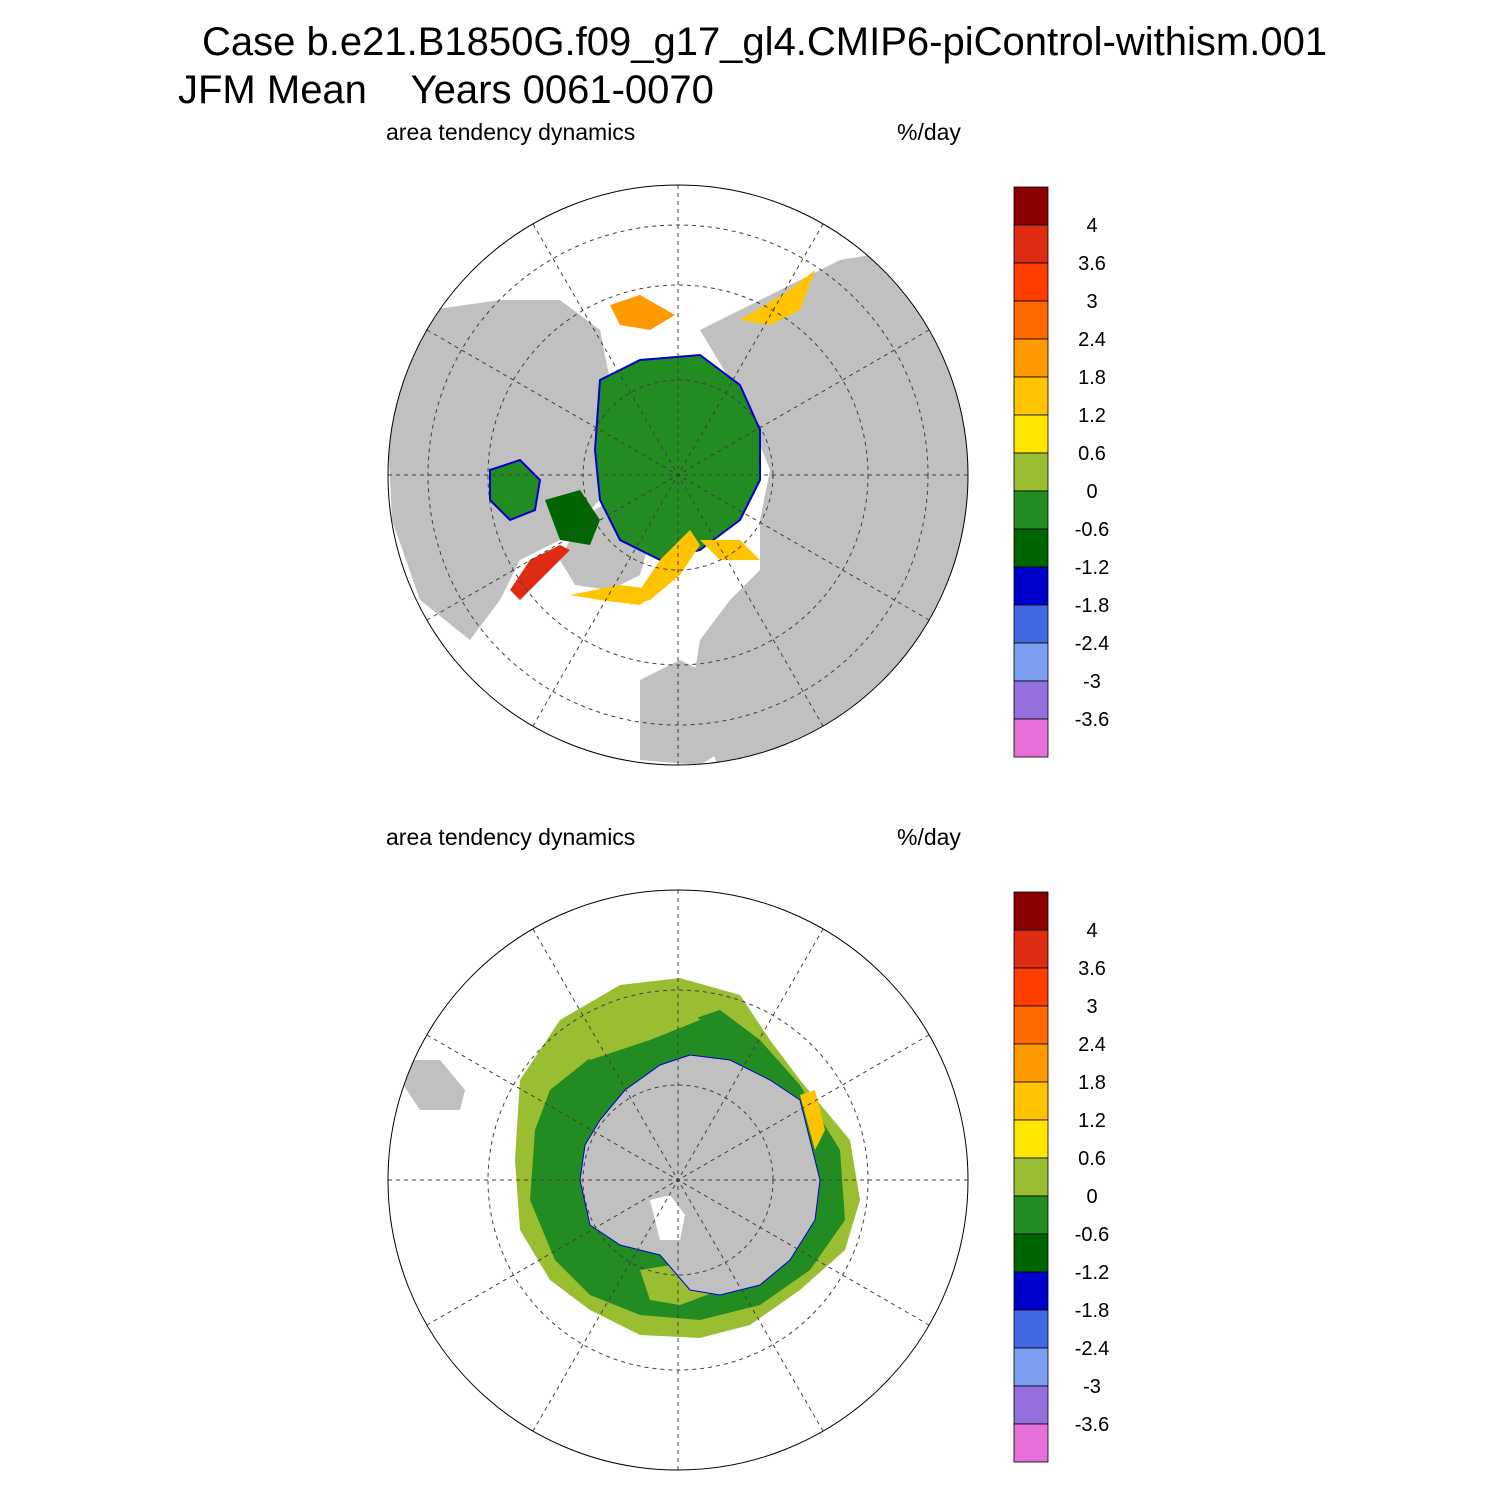  Describe the element at coordinates (1092, 340) in the screenshot. I see `north-colorbar-label: 2.4` at that location.